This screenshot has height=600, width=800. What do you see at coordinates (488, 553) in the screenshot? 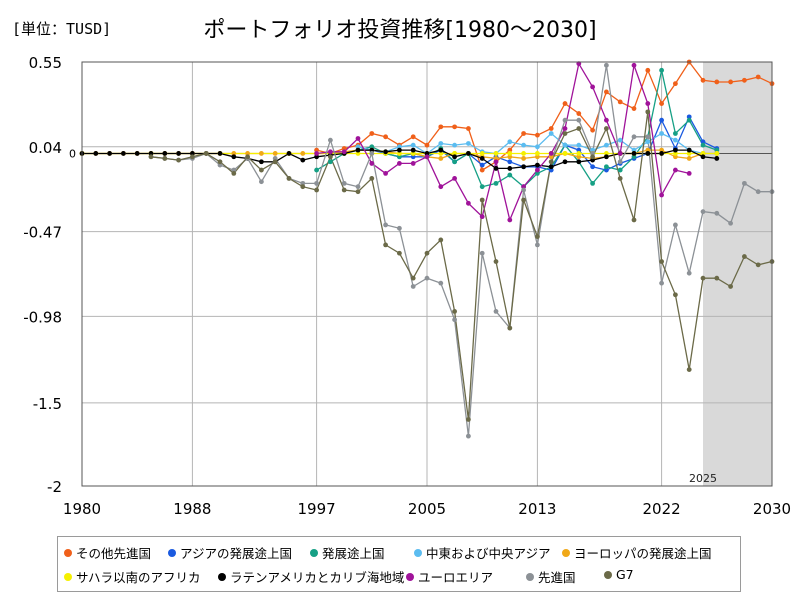
I see `legend-label: 中東および中央アジア` at bounding box center [488, 553].